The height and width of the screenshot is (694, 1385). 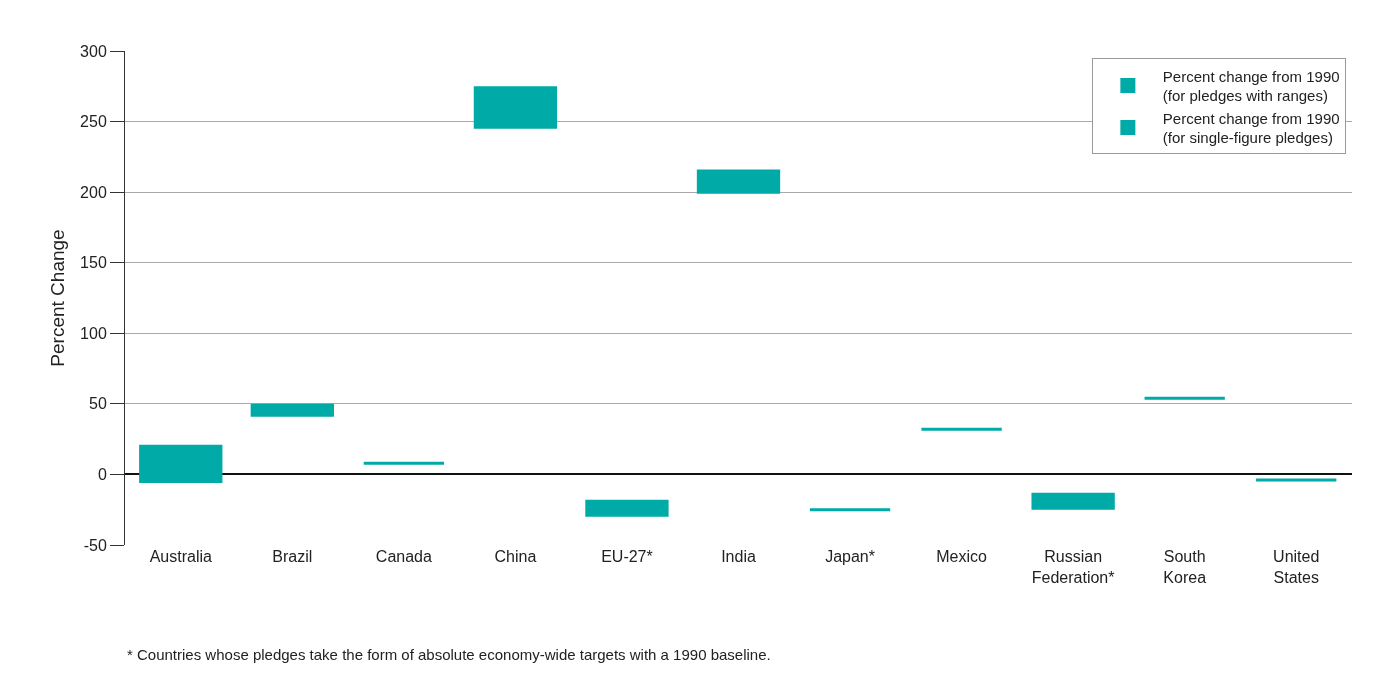 What do you see at coordinates (57, 298) in the screenshot?
I see `y-axis-title: Percent Change` at bounding box center [57, 298].